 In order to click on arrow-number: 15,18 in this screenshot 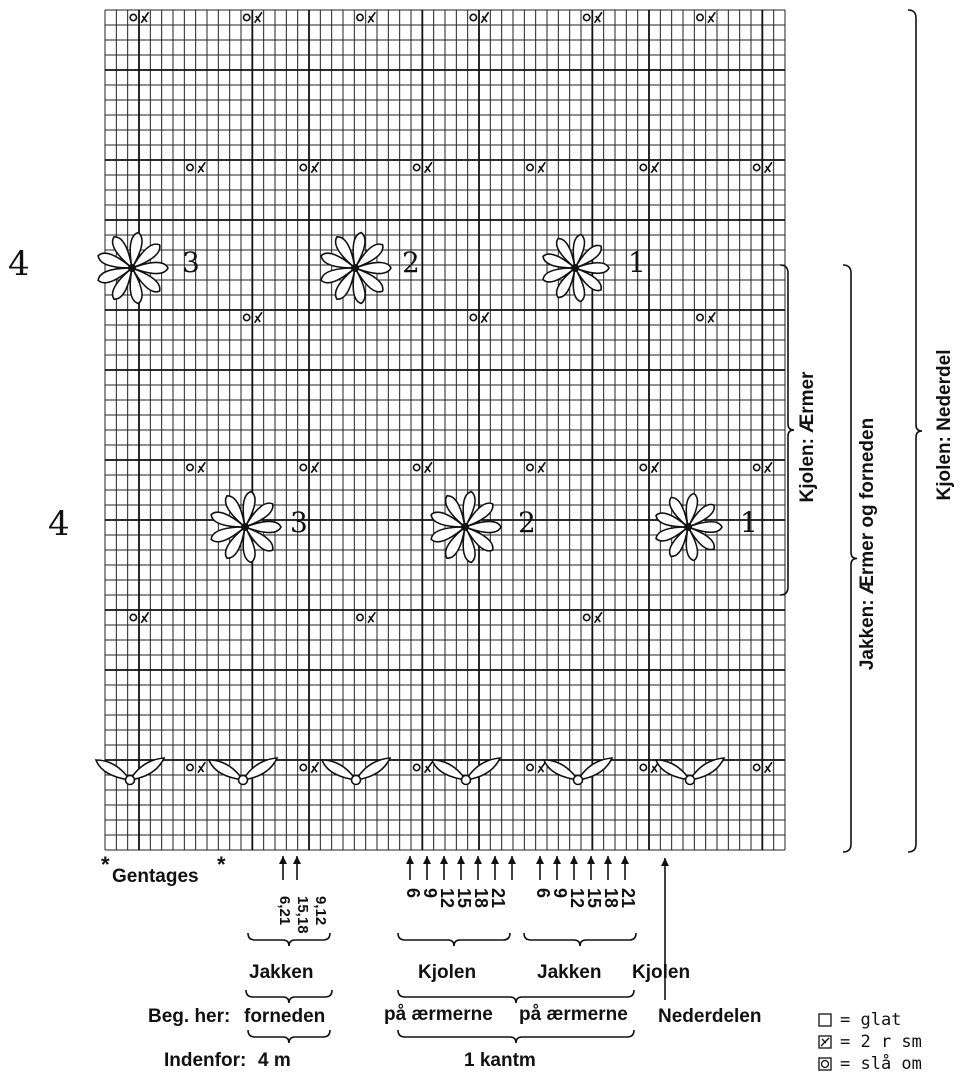, I will do `click(302, 915)`.